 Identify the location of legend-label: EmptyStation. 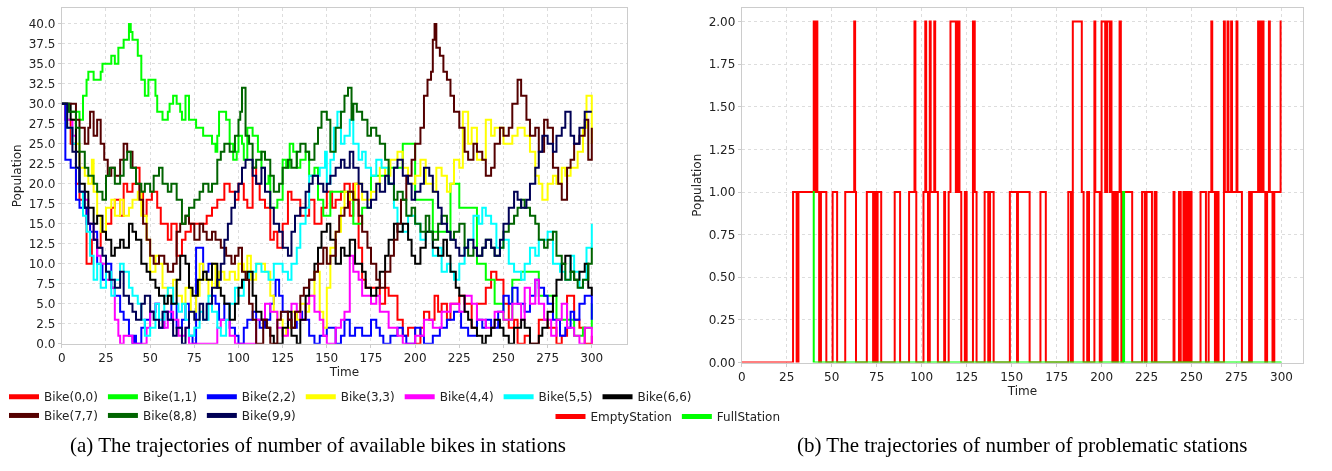
(631, 417).